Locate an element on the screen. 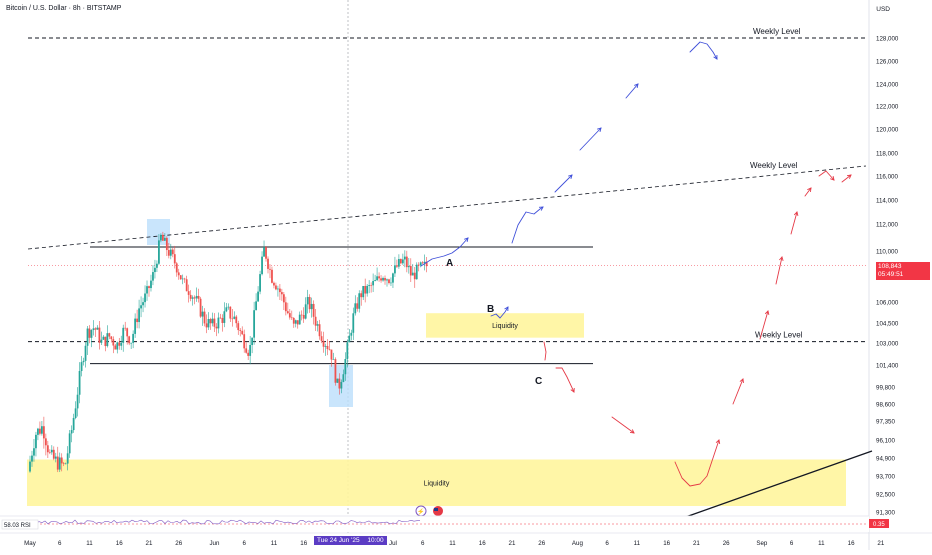  y-tick-label: 120,000 is located at coordinates (887, 130).